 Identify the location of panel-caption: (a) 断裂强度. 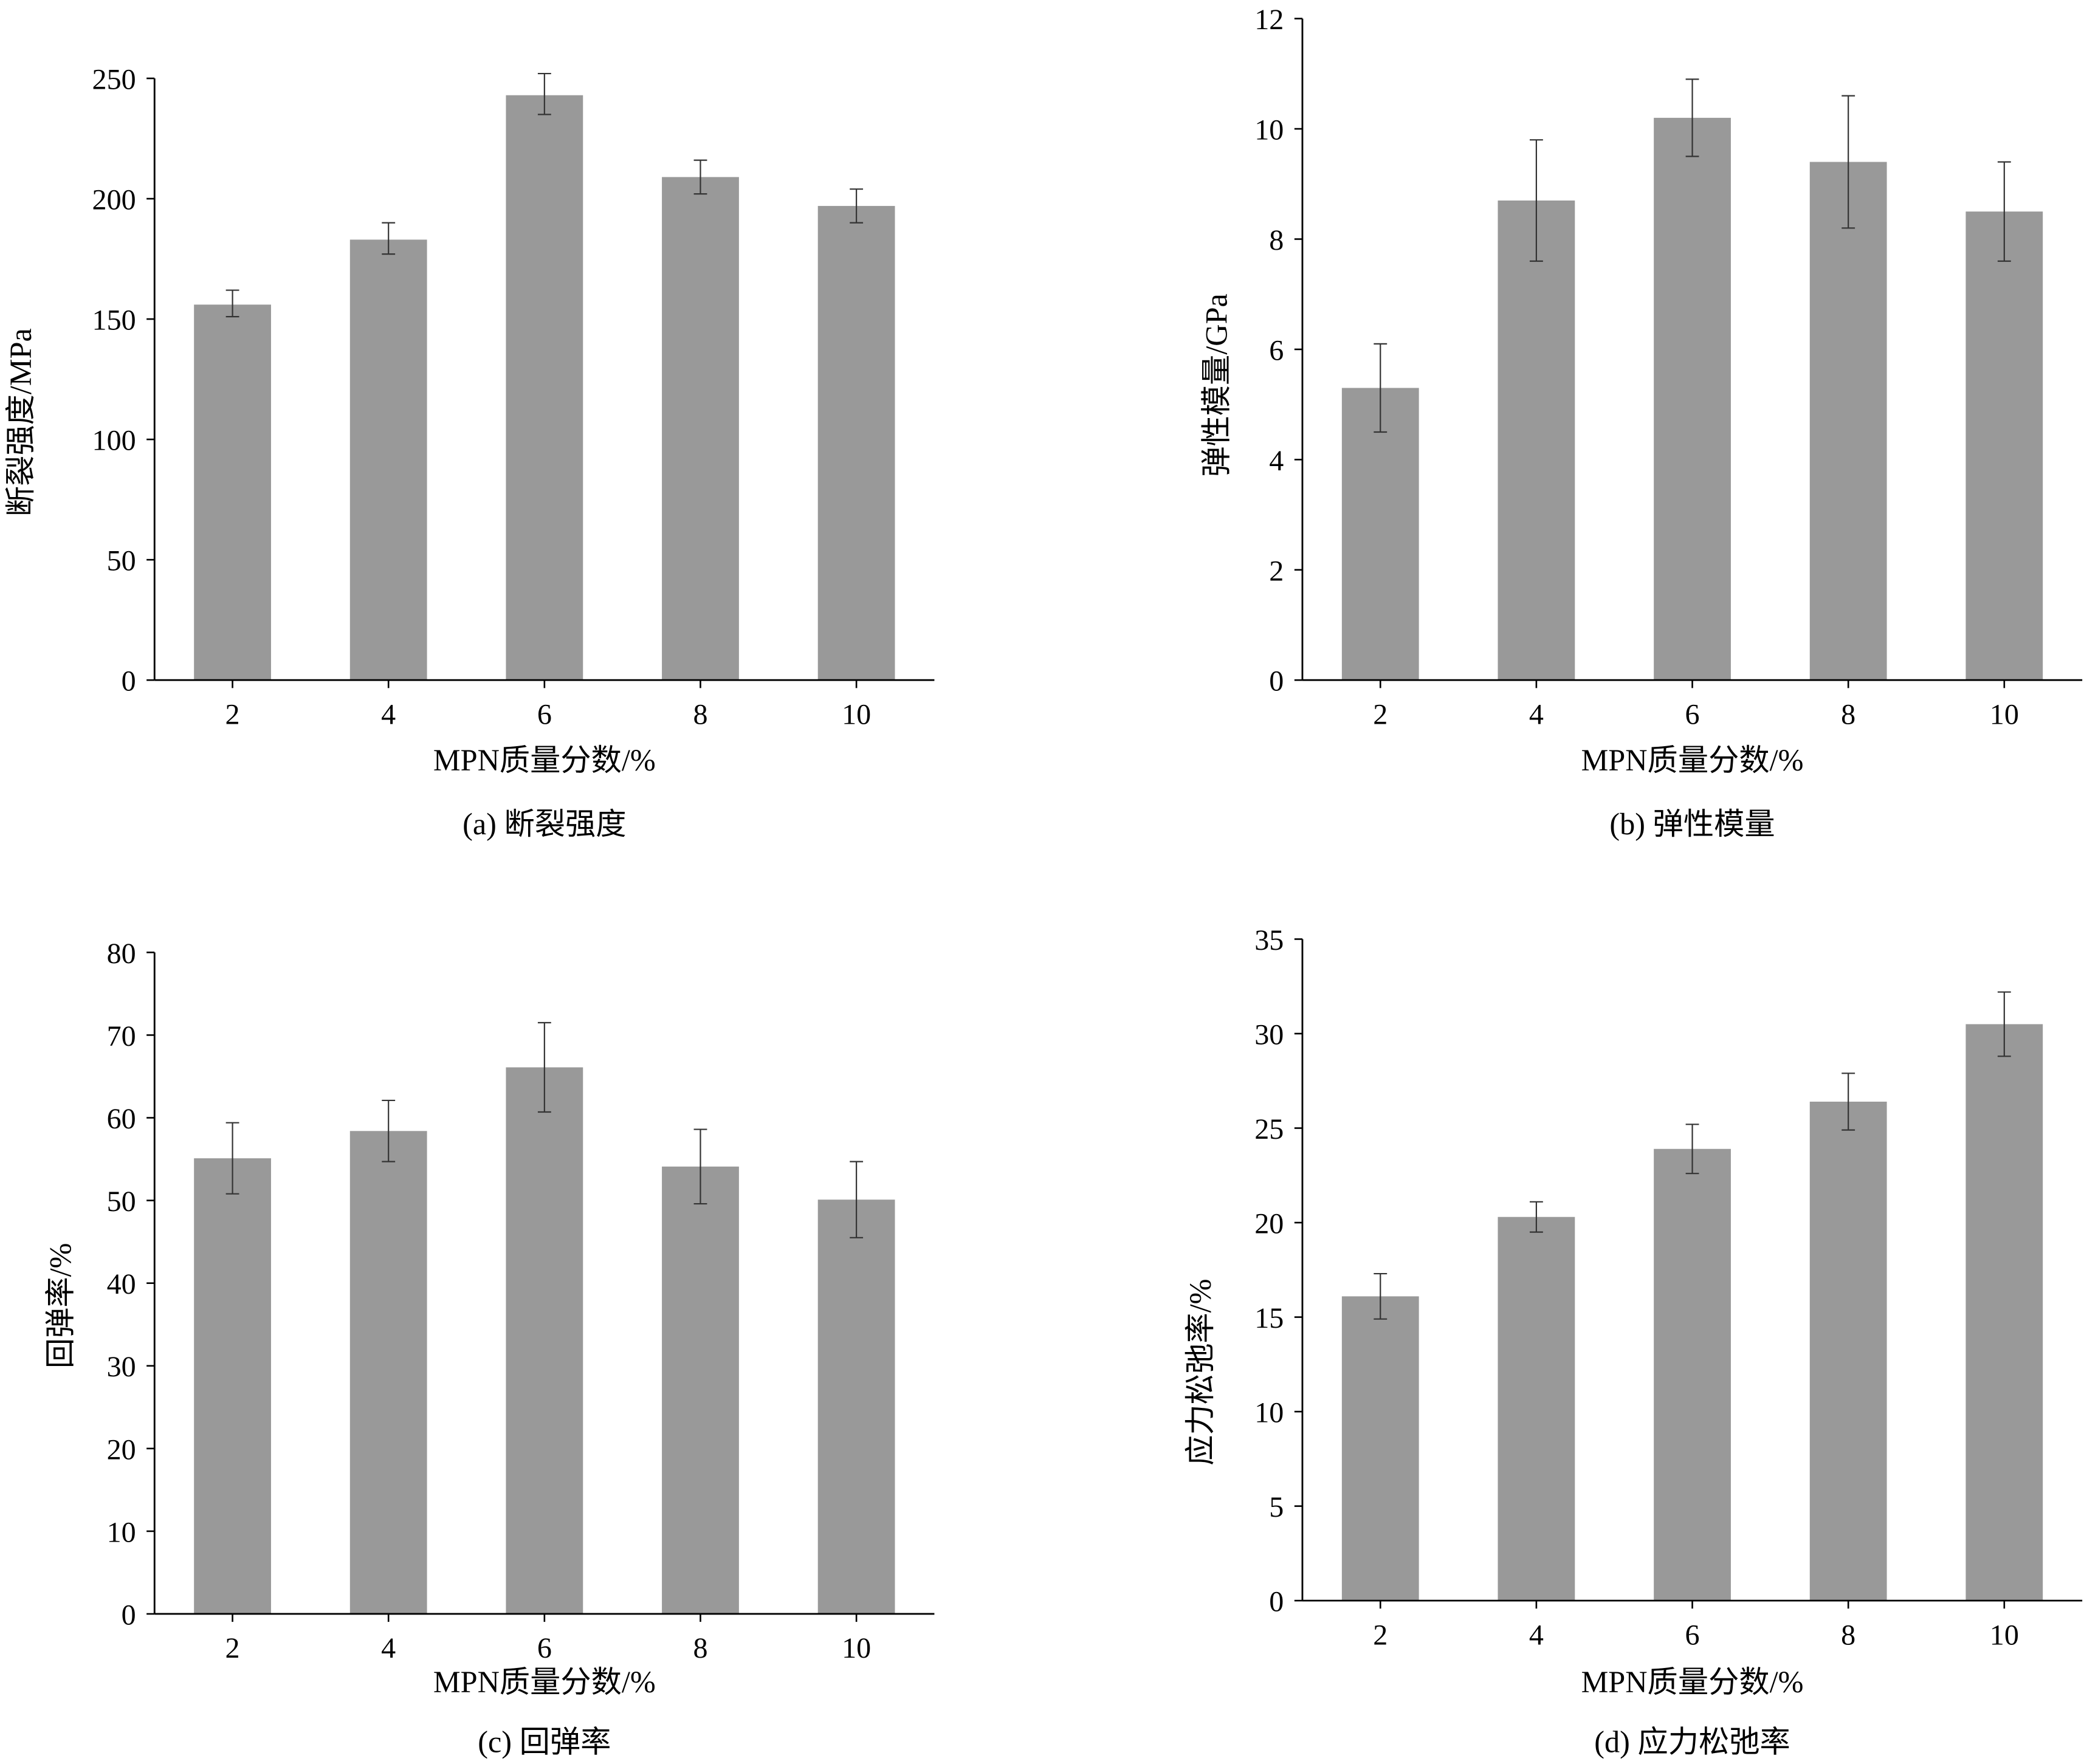
(544, 824).